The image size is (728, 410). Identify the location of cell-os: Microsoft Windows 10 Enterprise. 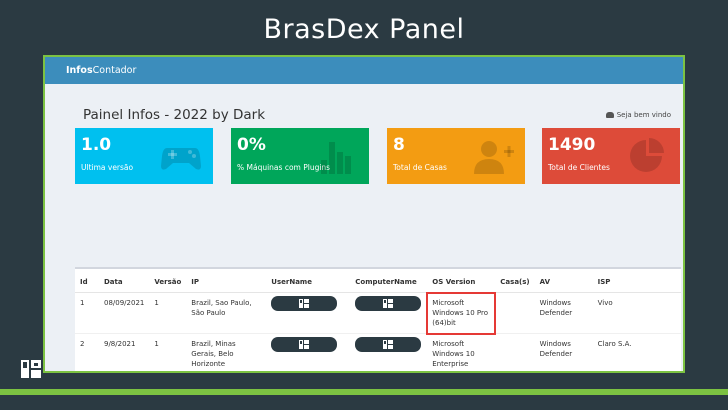
(461, 352).